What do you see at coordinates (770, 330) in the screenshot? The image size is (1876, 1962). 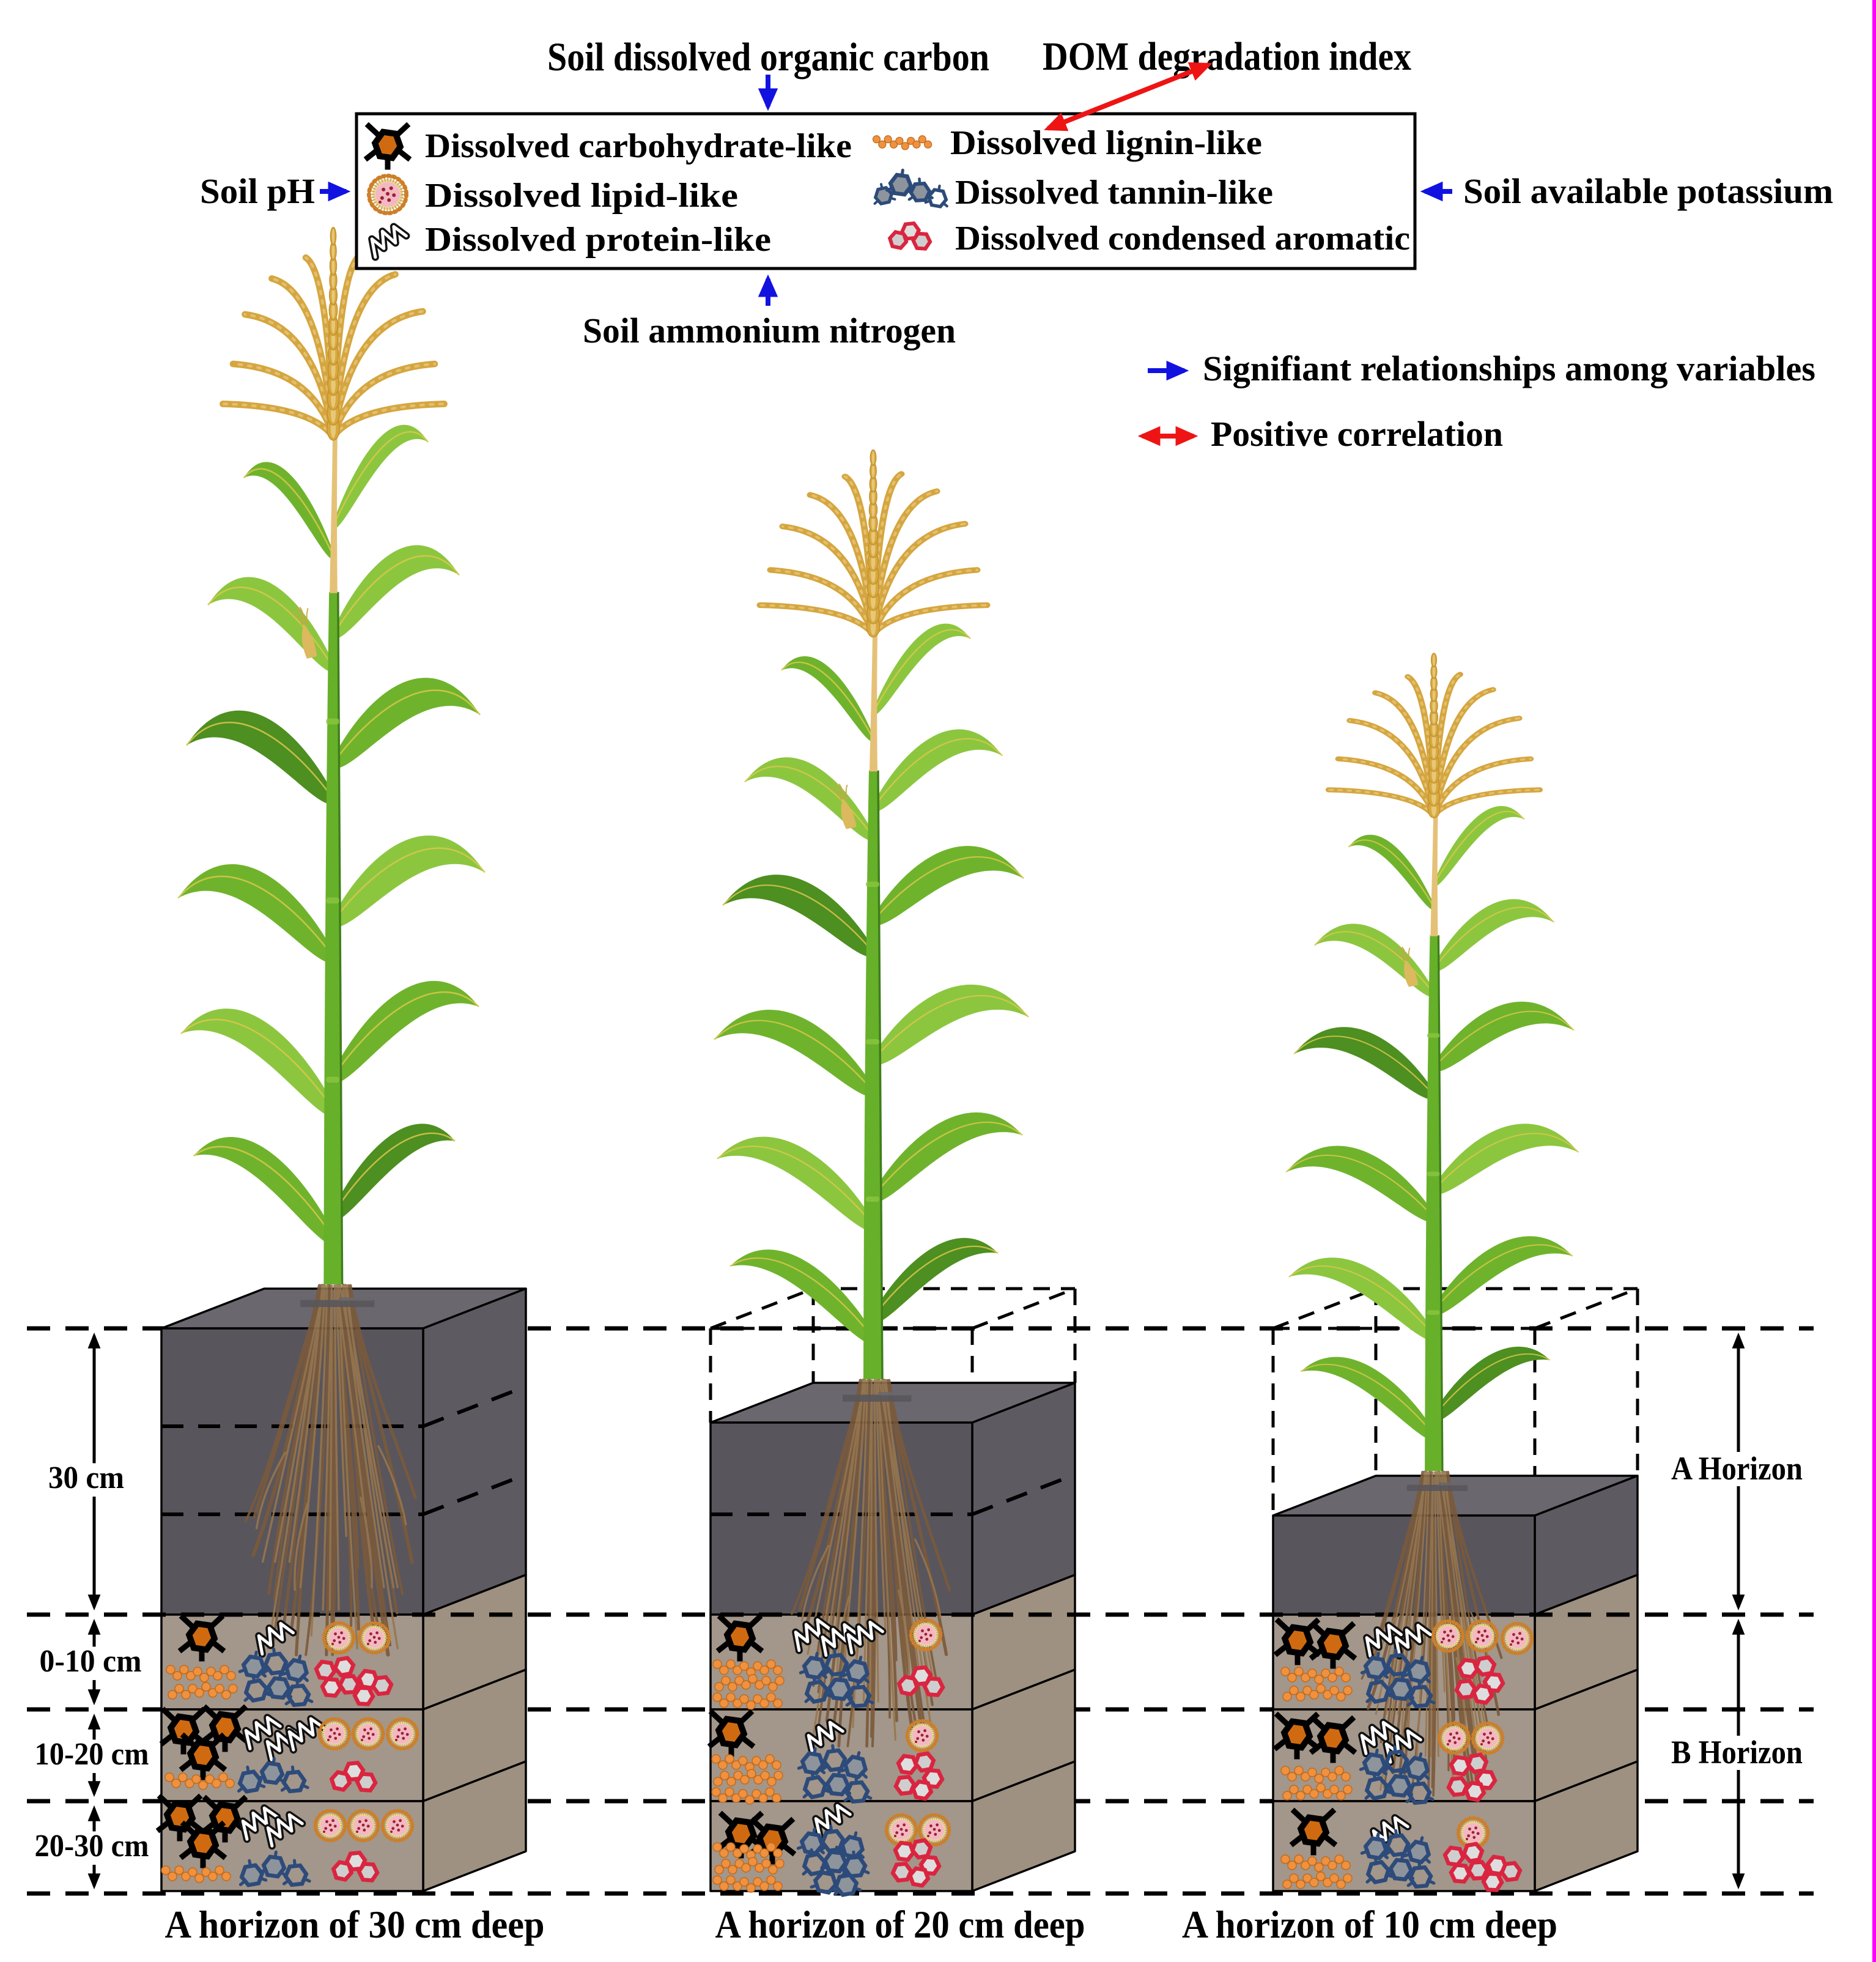 I see `svg-text: Soil ammonium nitrogen` at bounding box center [770, 330].